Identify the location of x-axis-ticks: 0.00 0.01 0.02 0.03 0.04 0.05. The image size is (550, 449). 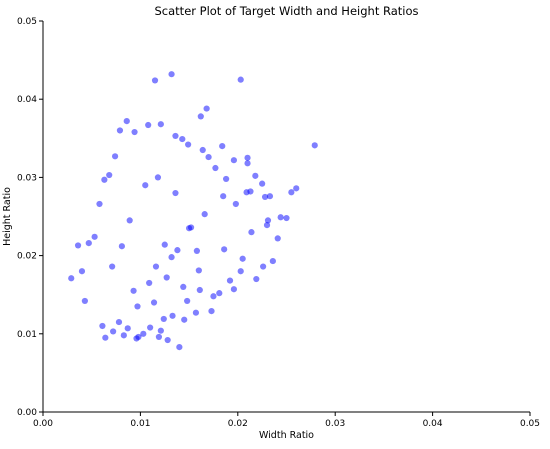
(286, 420).